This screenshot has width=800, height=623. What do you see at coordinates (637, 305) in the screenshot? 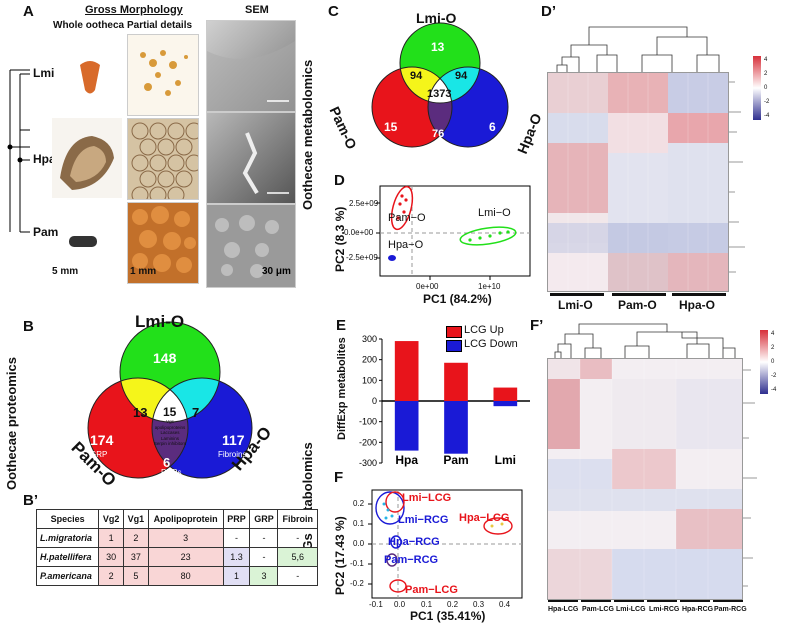
I see `heatmap-oothecae-group-pam: Pam-O` at bounding box center [637, 305].